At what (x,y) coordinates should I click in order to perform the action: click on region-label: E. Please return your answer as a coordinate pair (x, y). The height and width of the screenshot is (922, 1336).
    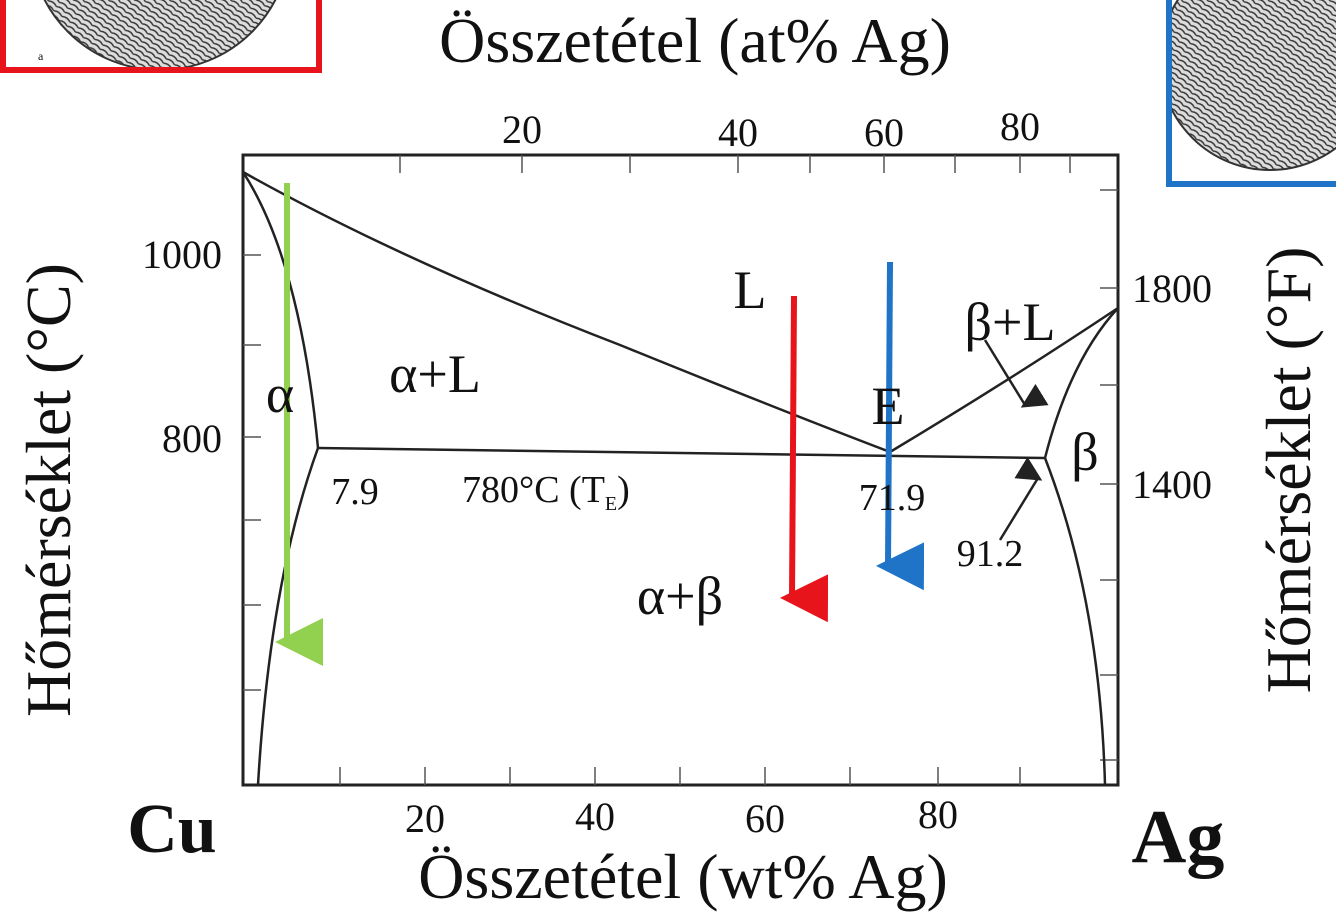
    Looking at the image, I should click on (888, 406).